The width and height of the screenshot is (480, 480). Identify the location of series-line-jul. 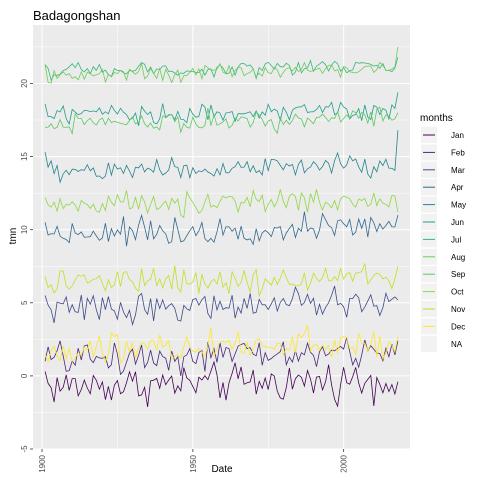
(221, 69).